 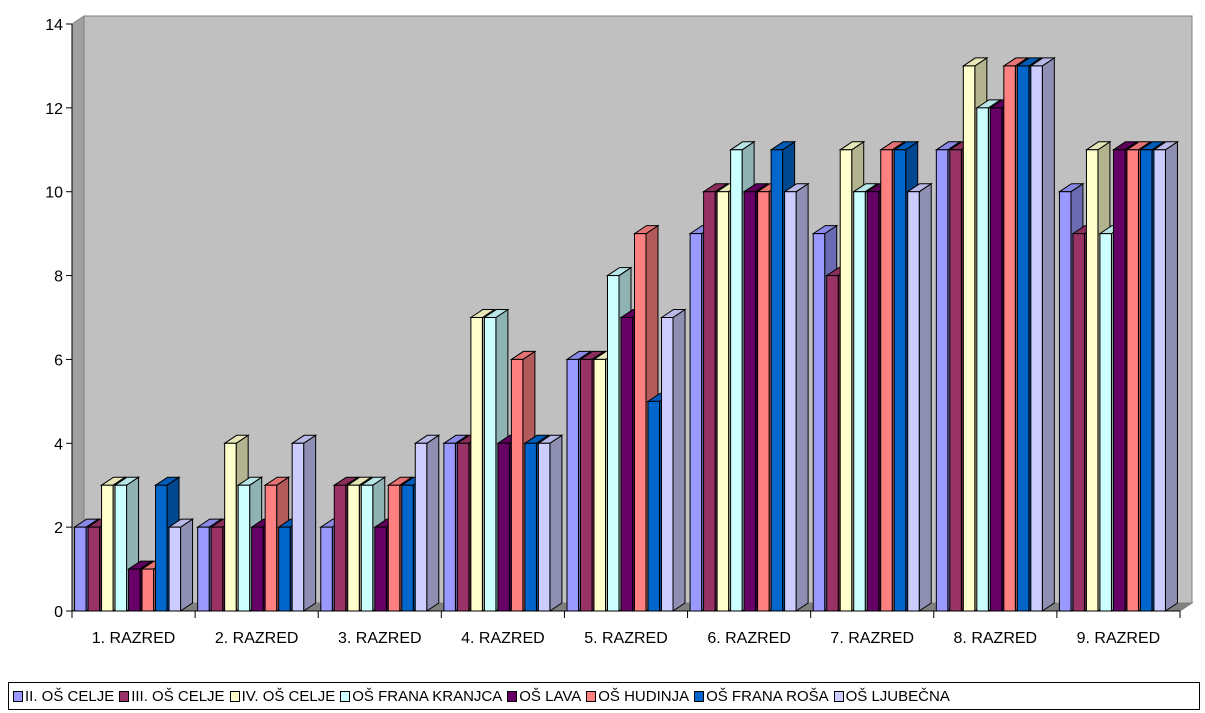 I want to click on legend-label: OŠ FRANA KRANJCA, so click(x=427, y=696).